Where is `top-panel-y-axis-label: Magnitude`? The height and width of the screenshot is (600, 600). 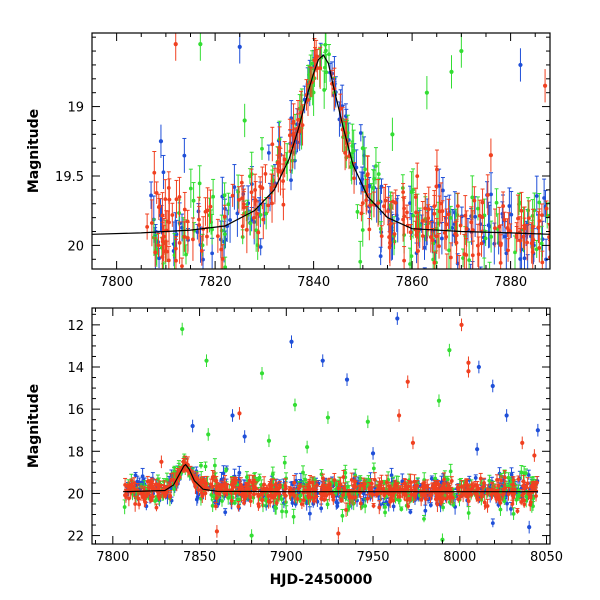
top-panel-y-axis-label: Magnitude is located at coordinates (34, 151).